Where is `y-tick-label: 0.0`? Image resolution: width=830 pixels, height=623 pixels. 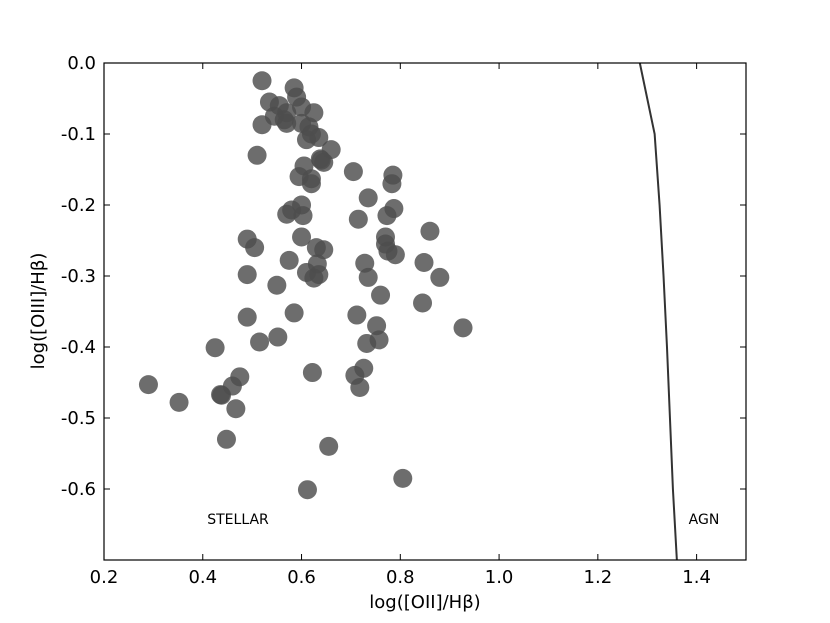
y-tick-label: 0.0 is located at coordinates (81, 63).